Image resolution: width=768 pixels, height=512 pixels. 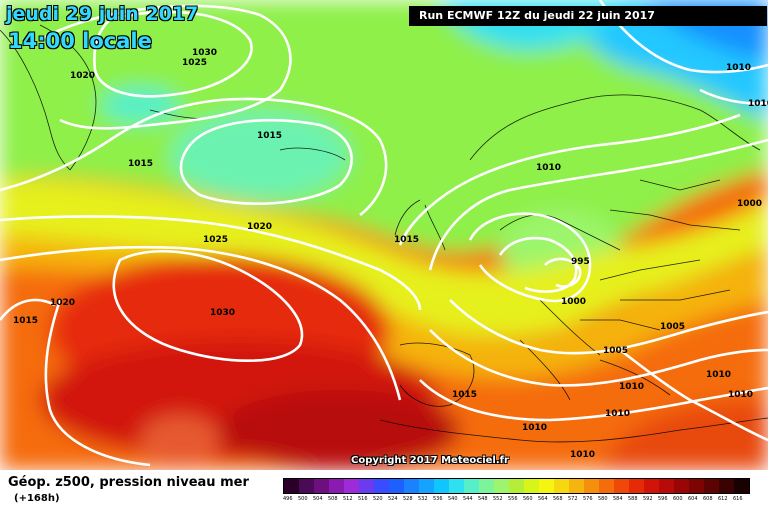 I want to click on color-legend, so click(x=516, y=486).